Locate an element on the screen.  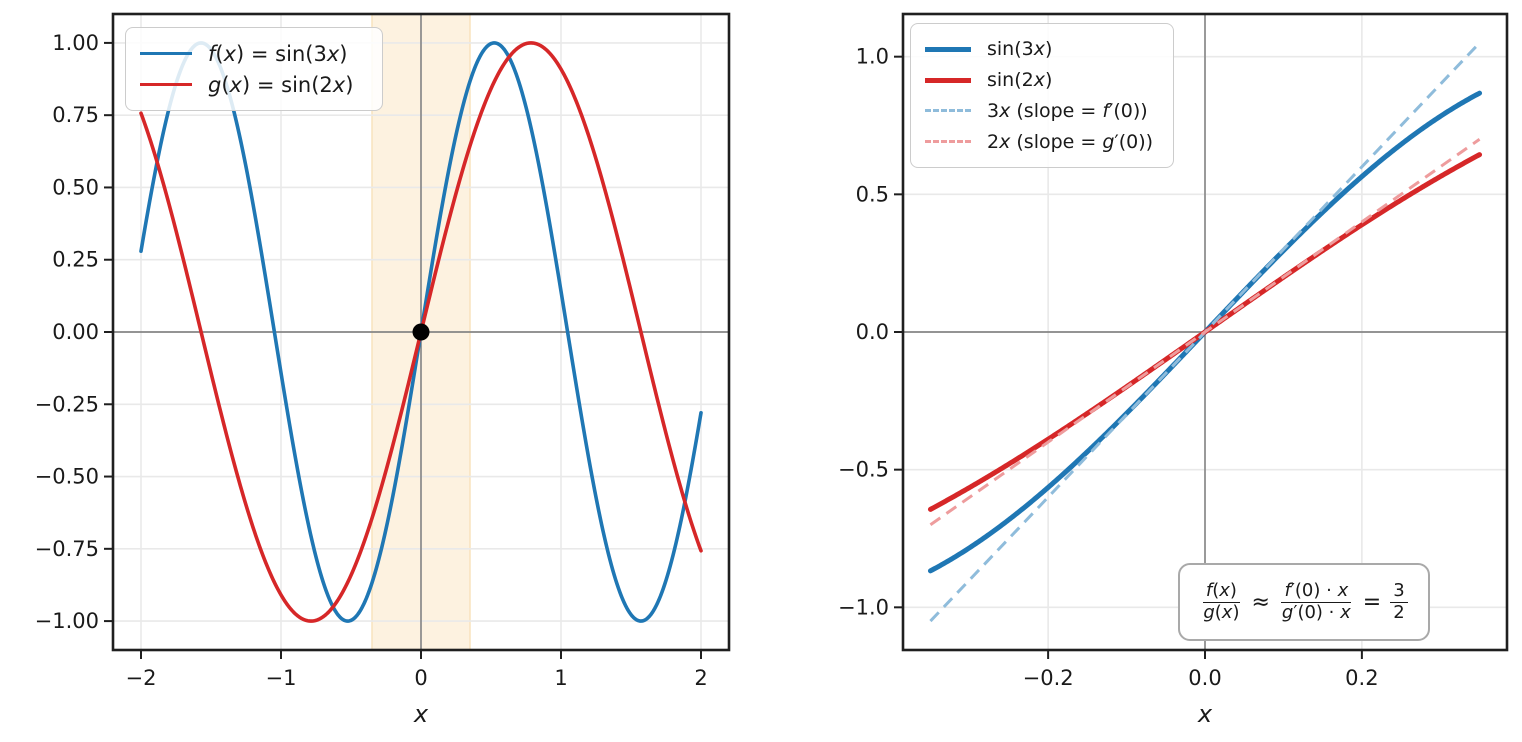
result-denominator: 2 is located at coordinates (1399, 612).